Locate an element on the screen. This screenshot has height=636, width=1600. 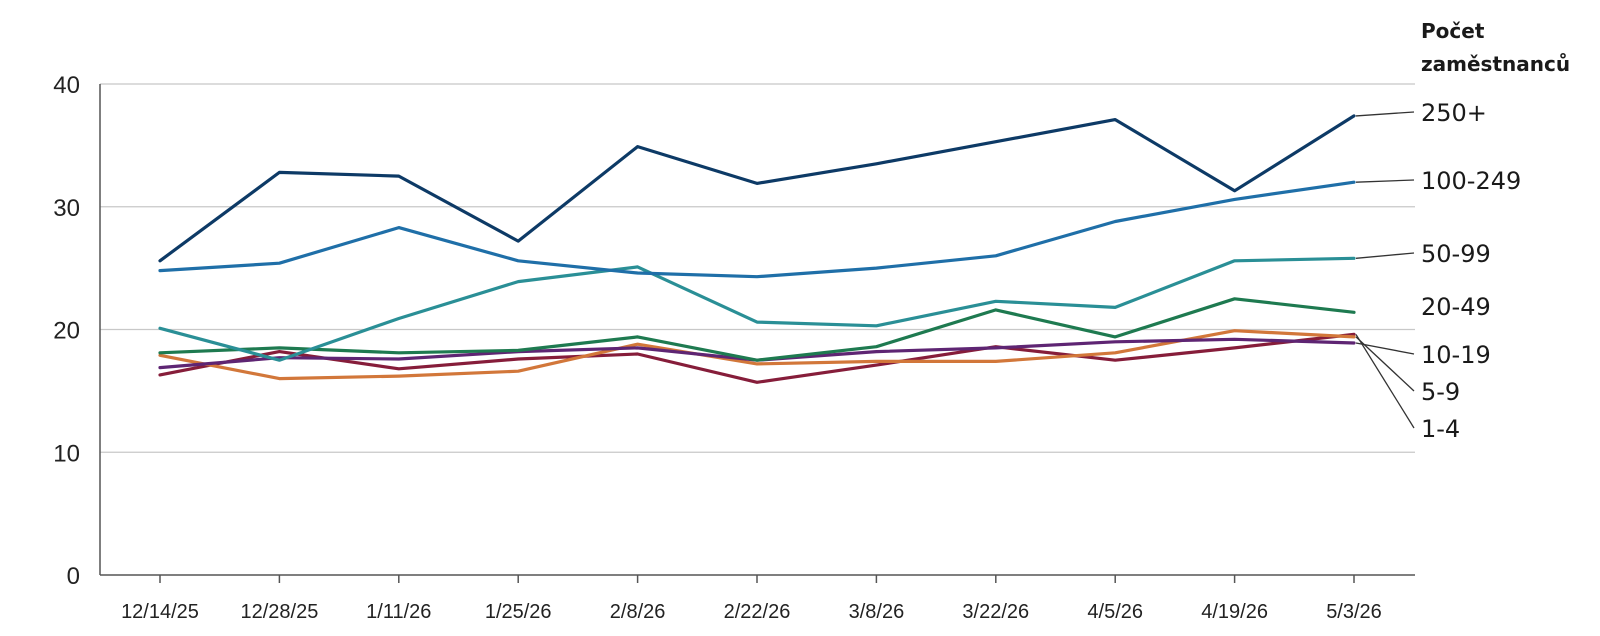
y-tick-label: 20 is located at coordinates (66, 331).